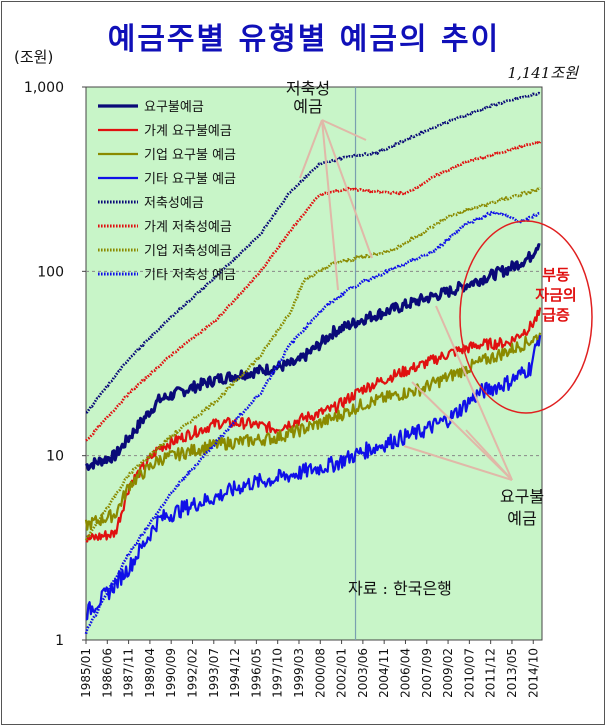 This screenshot has height=728, width=608. Describe the element at coordinates (320, 673) in the screenshot. I see `x-tick-label: 2000/08` at that location.